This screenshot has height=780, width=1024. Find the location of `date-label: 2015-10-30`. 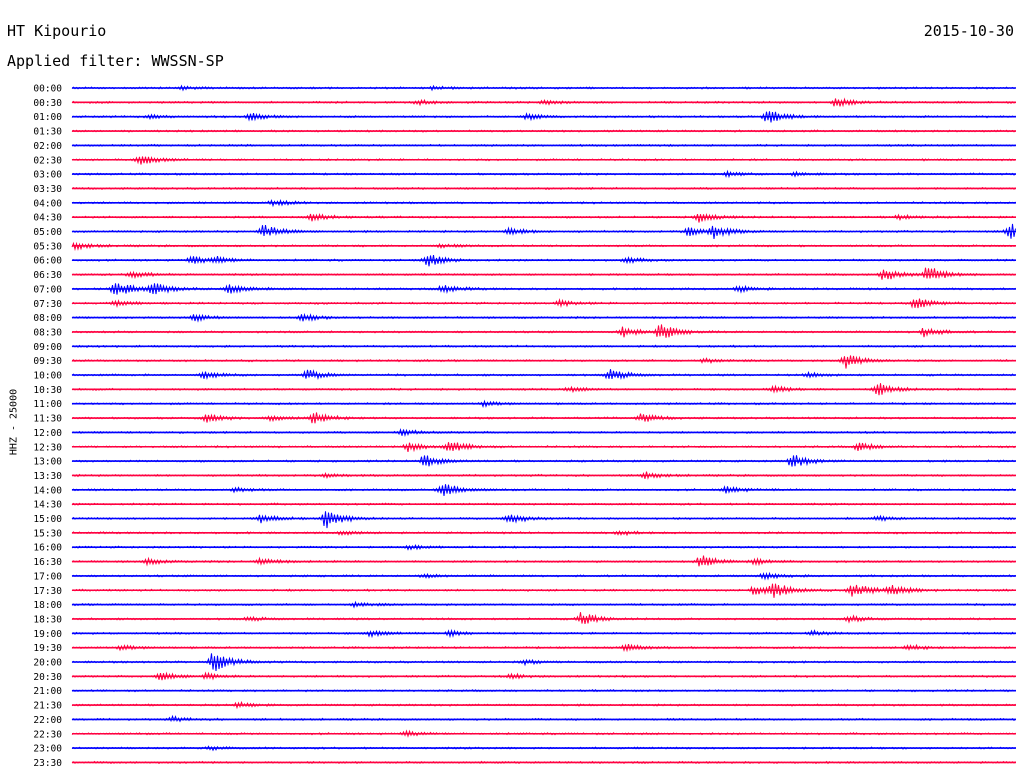

date-label: 2015-10-30 is located at coordinates (968, 31).